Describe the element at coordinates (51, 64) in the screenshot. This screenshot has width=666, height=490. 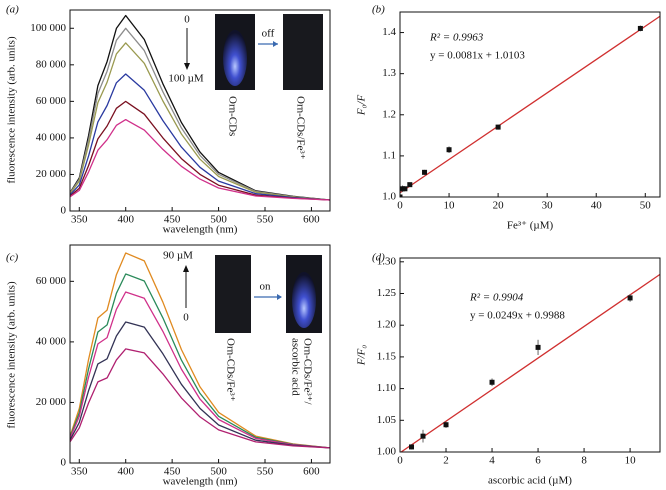
I see `y-tick-label: 80 000` at that location.